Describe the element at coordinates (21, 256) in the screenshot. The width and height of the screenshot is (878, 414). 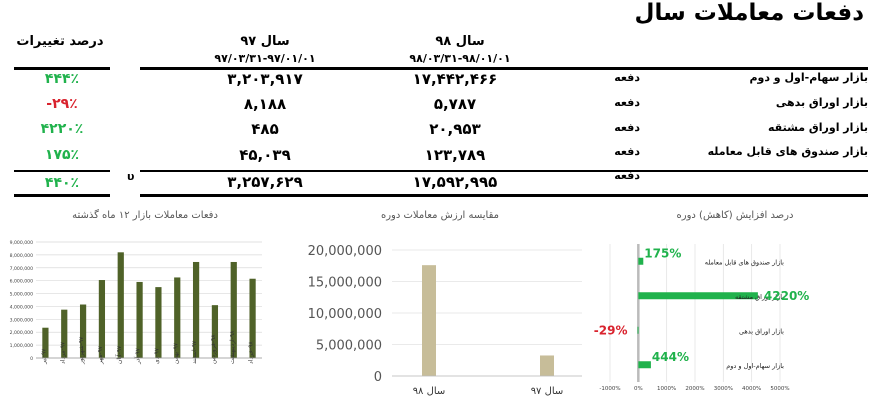
I see `y-tick-label: 8,000,000` at that location.